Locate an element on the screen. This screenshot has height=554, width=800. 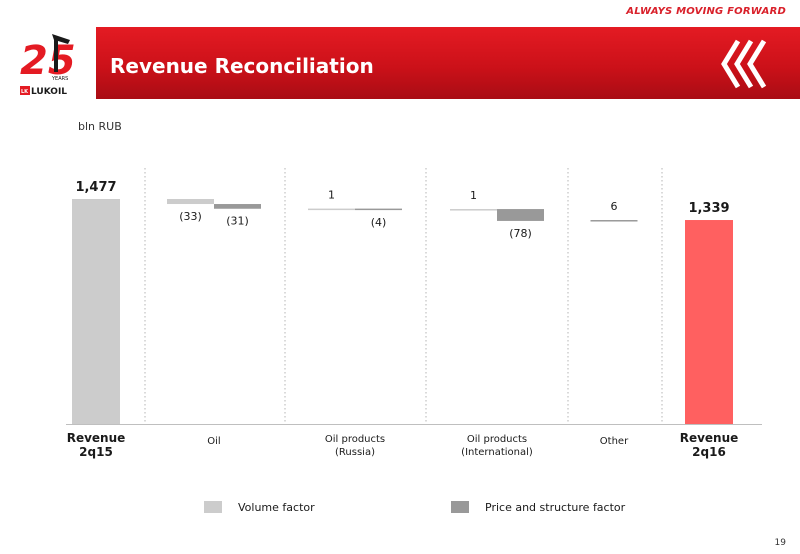
category-label-4: Oil products (International) is located at coordinates (497, 446).